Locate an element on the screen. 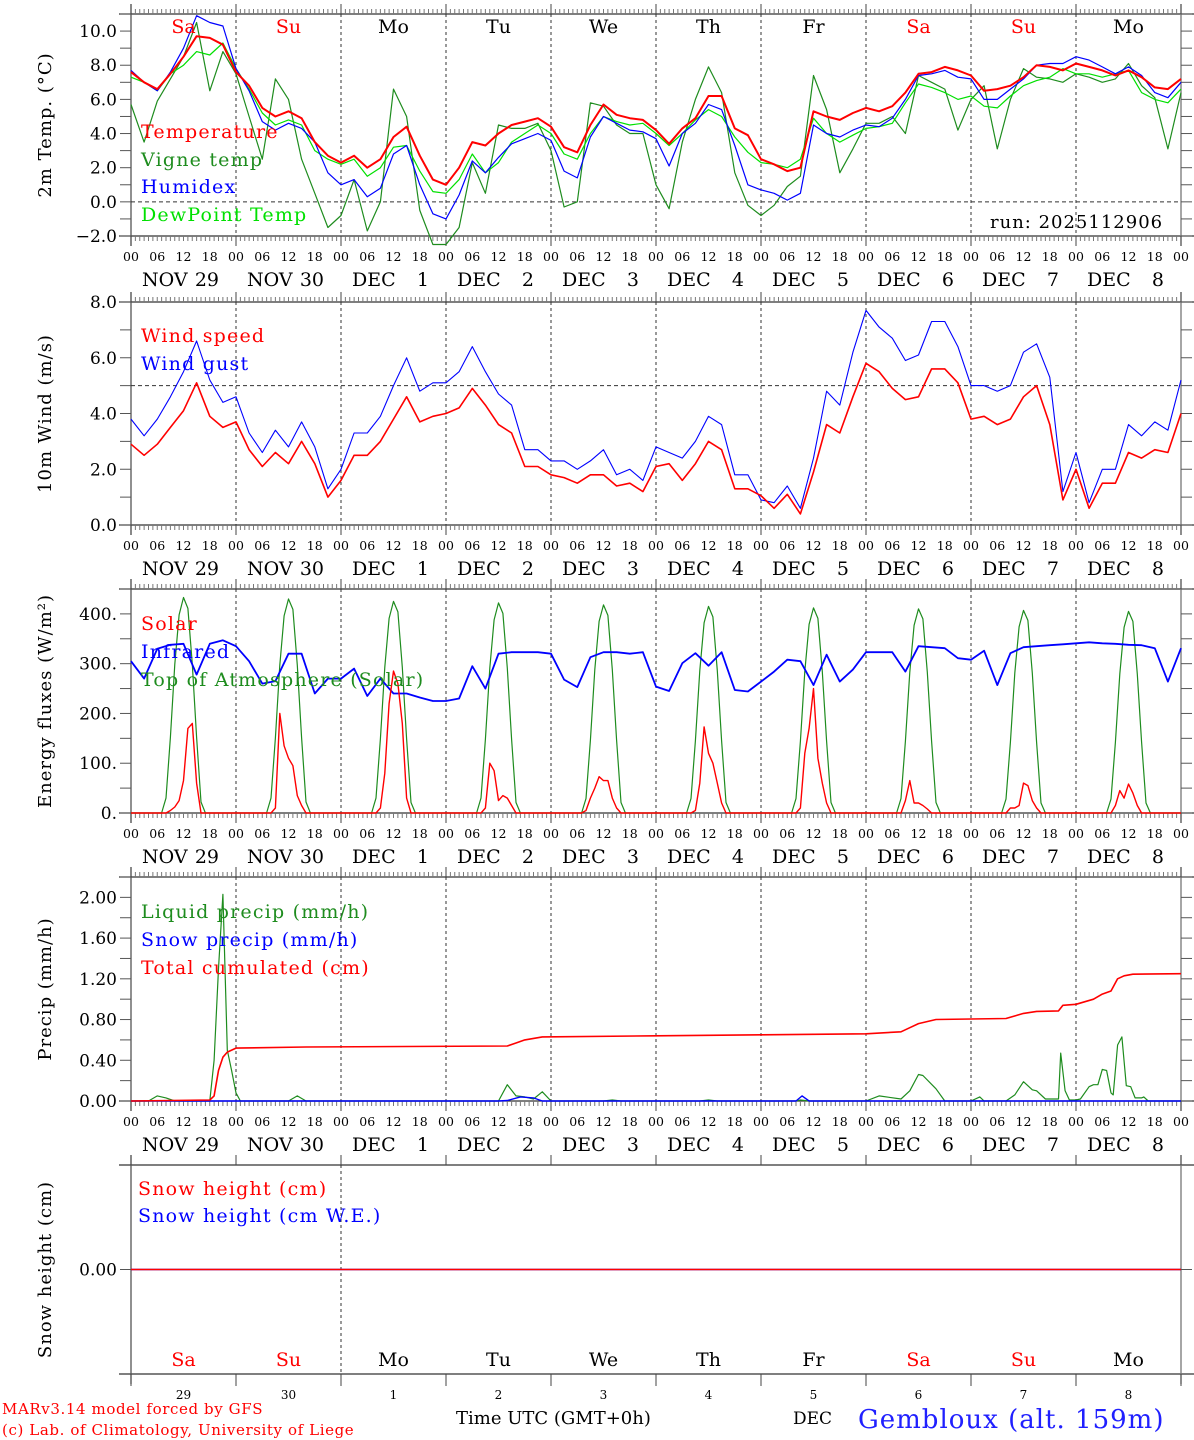 Image resolution: width=1194 pixels, height=1440 pixels. y-tick-label: 300. is located at coordinates (98, 665).